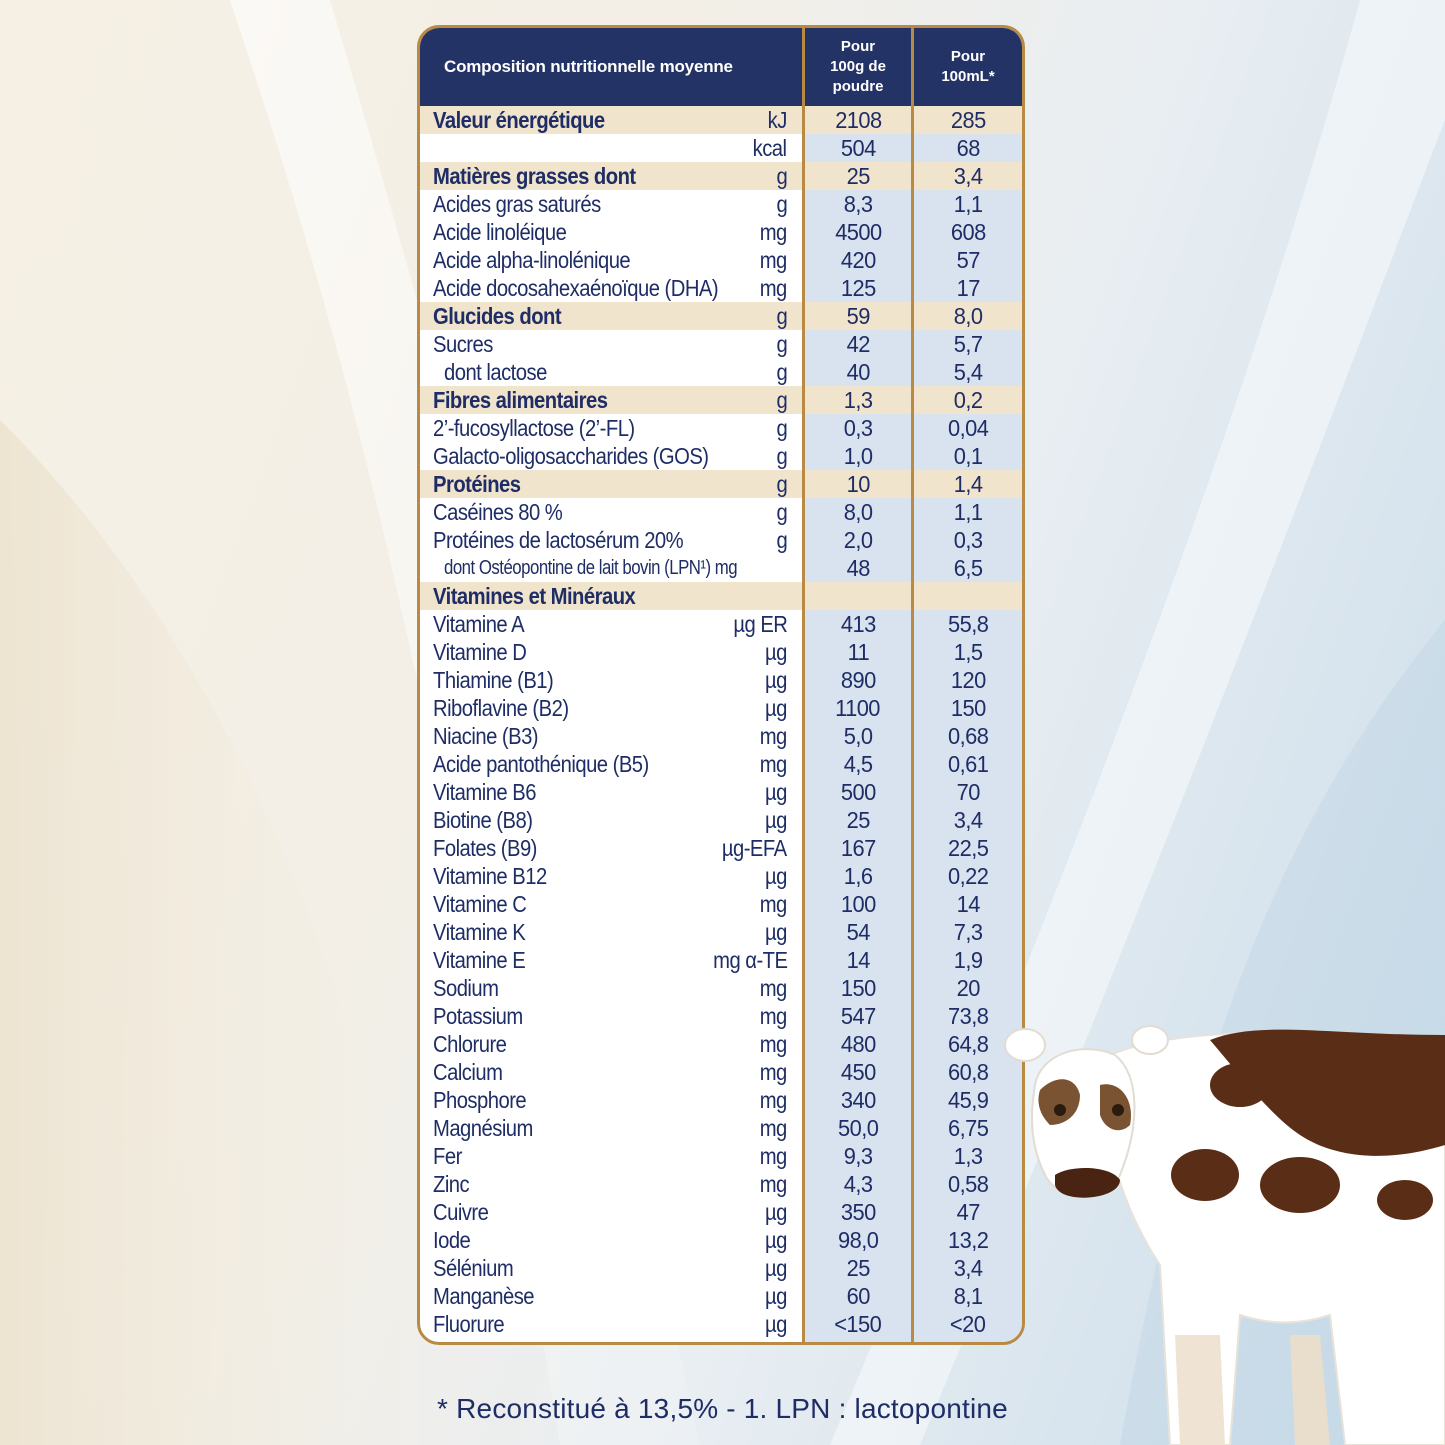 The height and width of the screenshot is (1445, 1445). I want to click on row-value-per-100ml: 120, so click(968, 680).